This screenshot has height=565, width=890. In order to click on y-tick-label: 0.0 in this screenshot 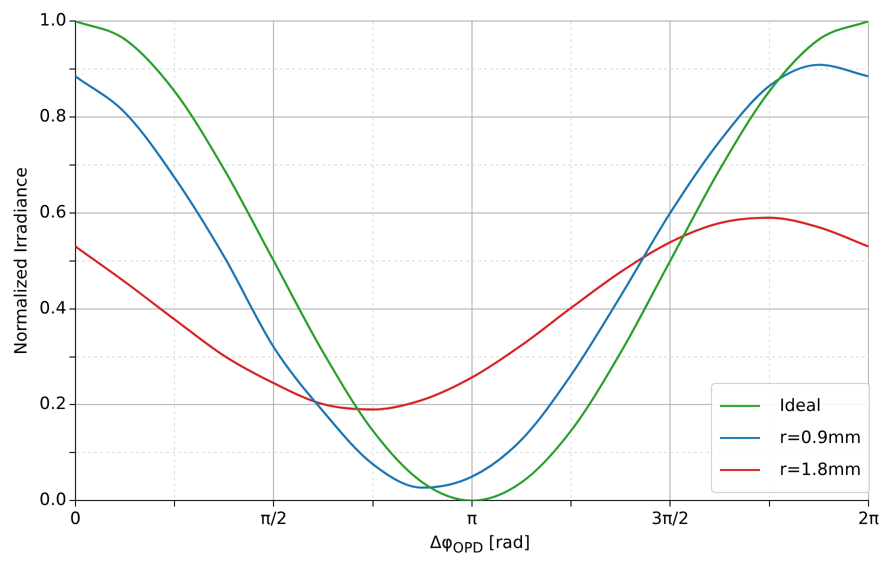, I will do `click(52, 500)`.